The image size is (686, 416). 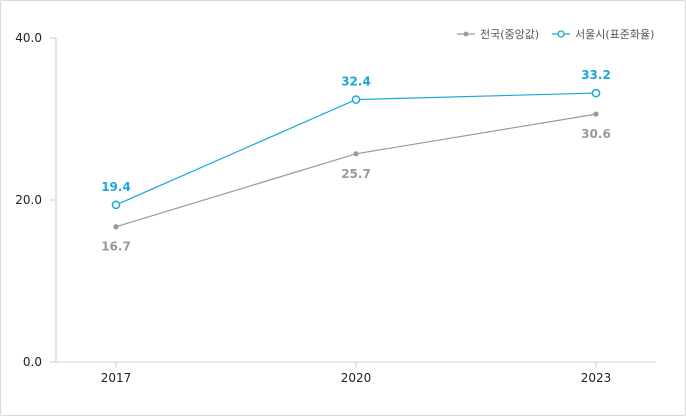 I want to click on x-tick-label: 2017, so click(x=116, y=378).